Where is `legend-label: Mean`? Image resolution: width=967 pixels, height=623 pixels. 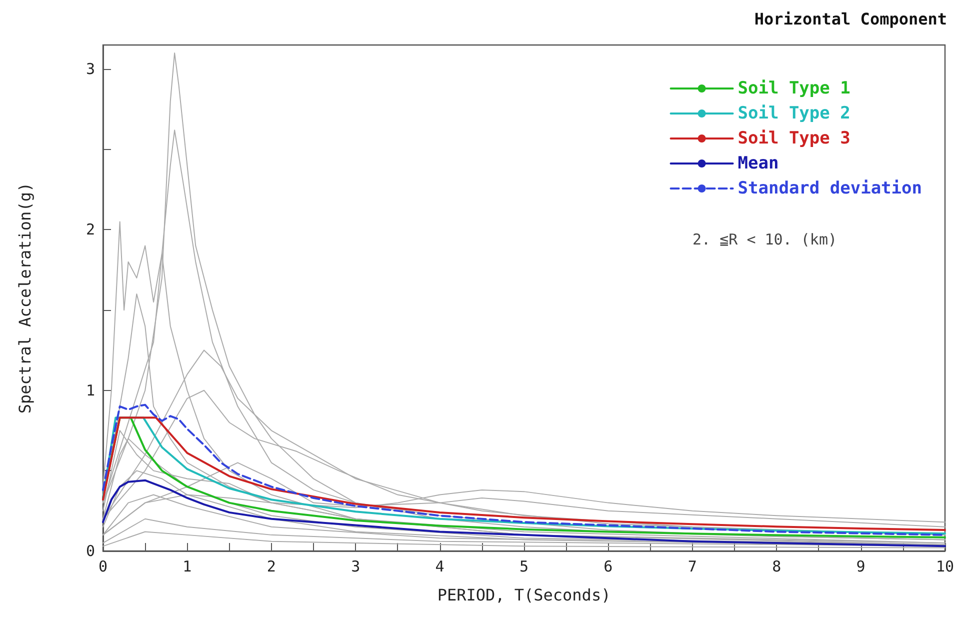 legend-label: Mean is located at coordinates (758, 164).